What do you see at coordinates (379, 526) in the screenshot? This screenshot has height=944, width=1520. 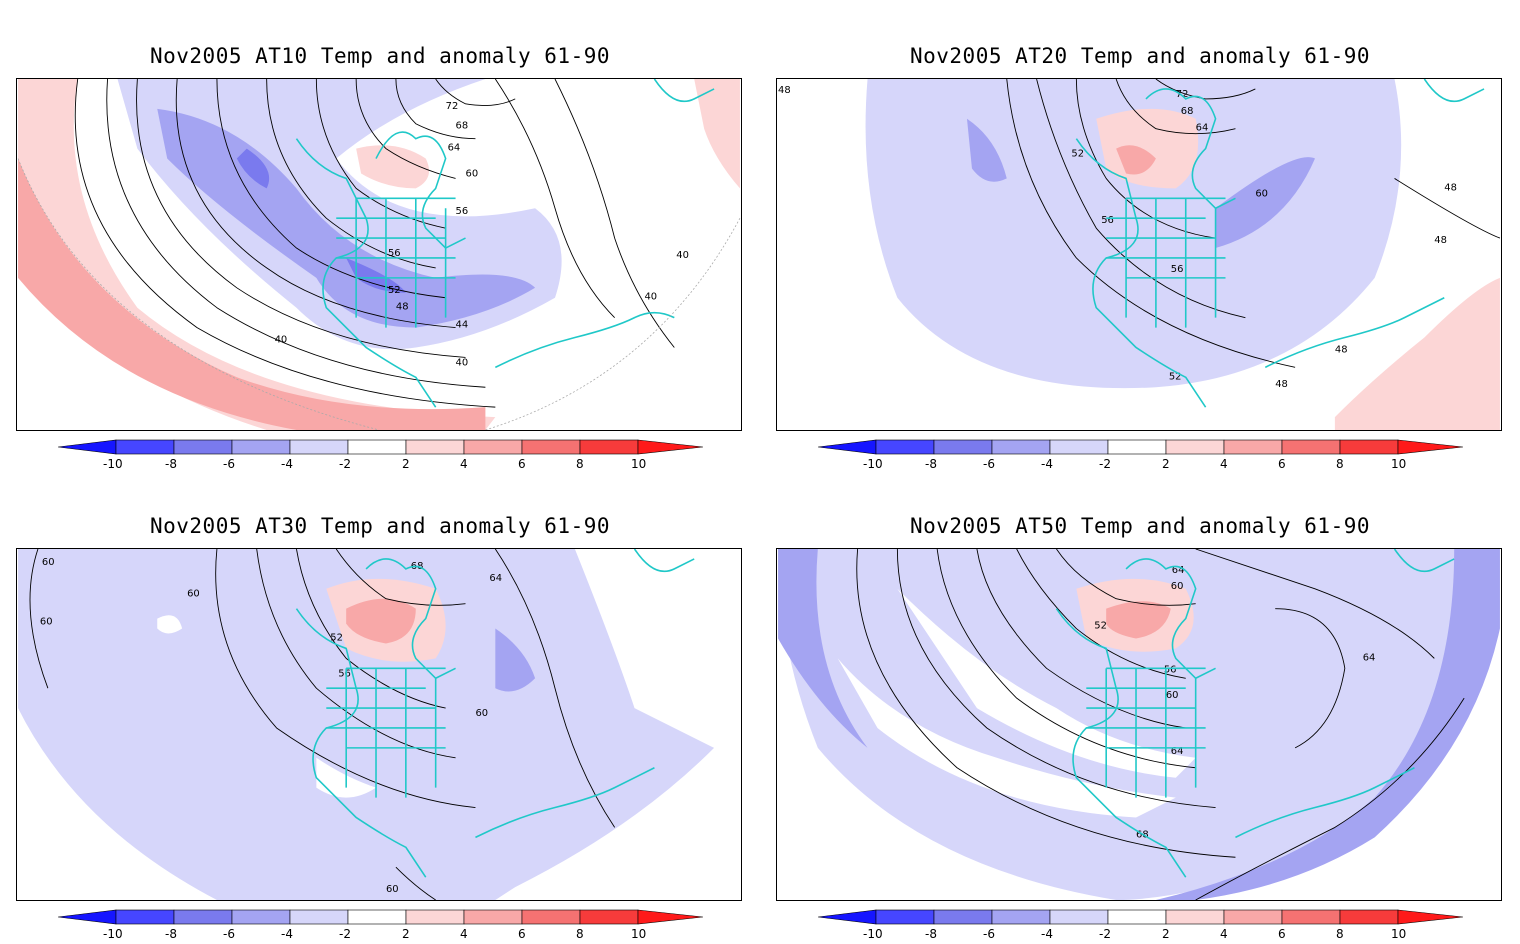 I see `panel-title: Nov2005 AT30 Temp and anomaly 61-90` at bounding box center [379, 526].